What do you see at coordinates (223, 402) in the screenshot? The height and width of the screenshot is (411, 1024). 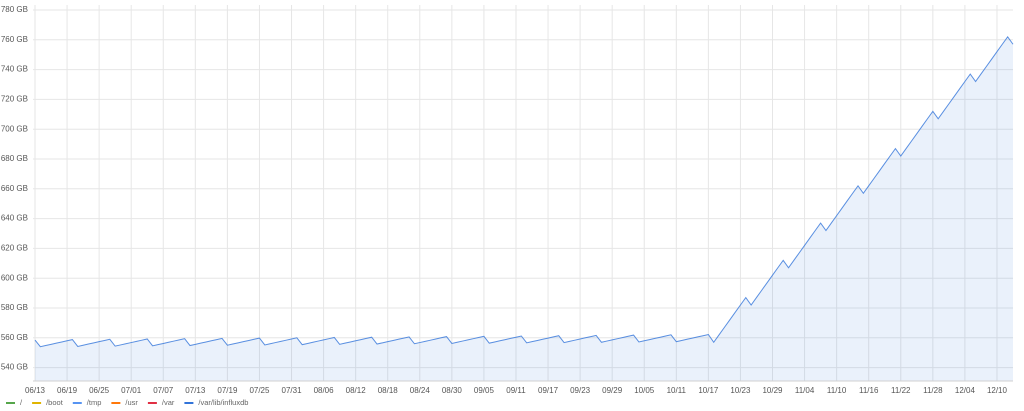 I see `legend-label: /var/lib/influxdb` at bounding box center [223, 402].